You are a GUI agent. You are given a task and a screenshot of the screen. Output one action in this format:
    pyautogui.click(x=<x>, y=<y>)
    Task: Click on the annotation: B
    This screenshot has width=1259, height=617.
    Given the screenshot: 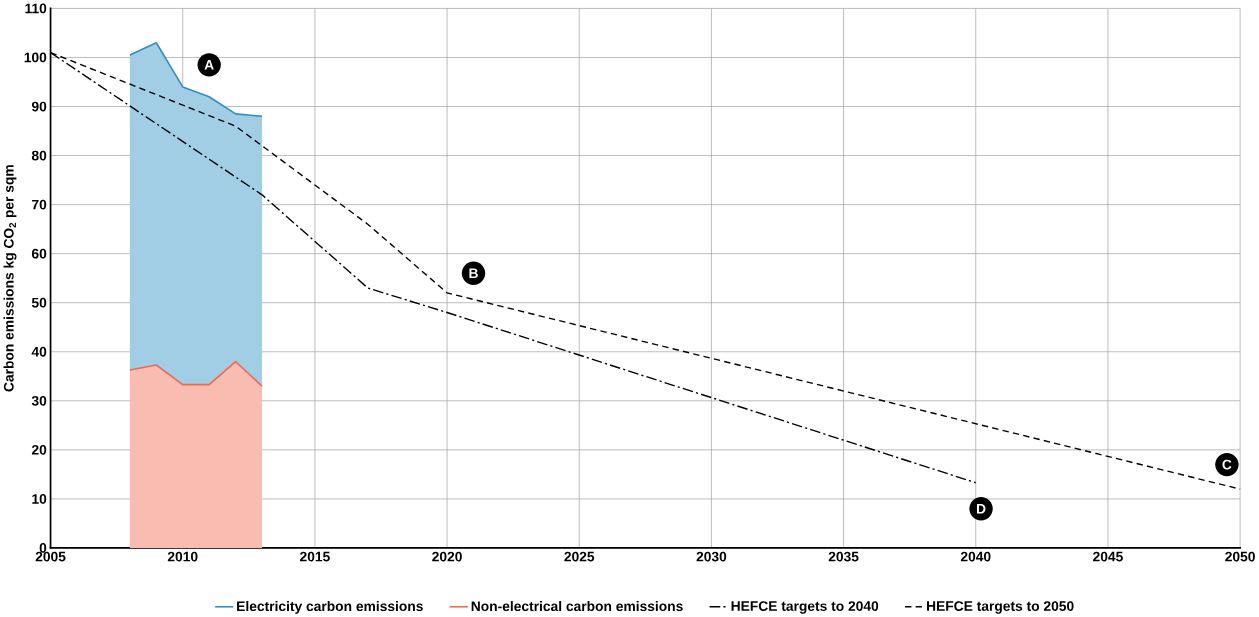 What is the action you would take?
    pyautogui.click(x=473, y=273)
    